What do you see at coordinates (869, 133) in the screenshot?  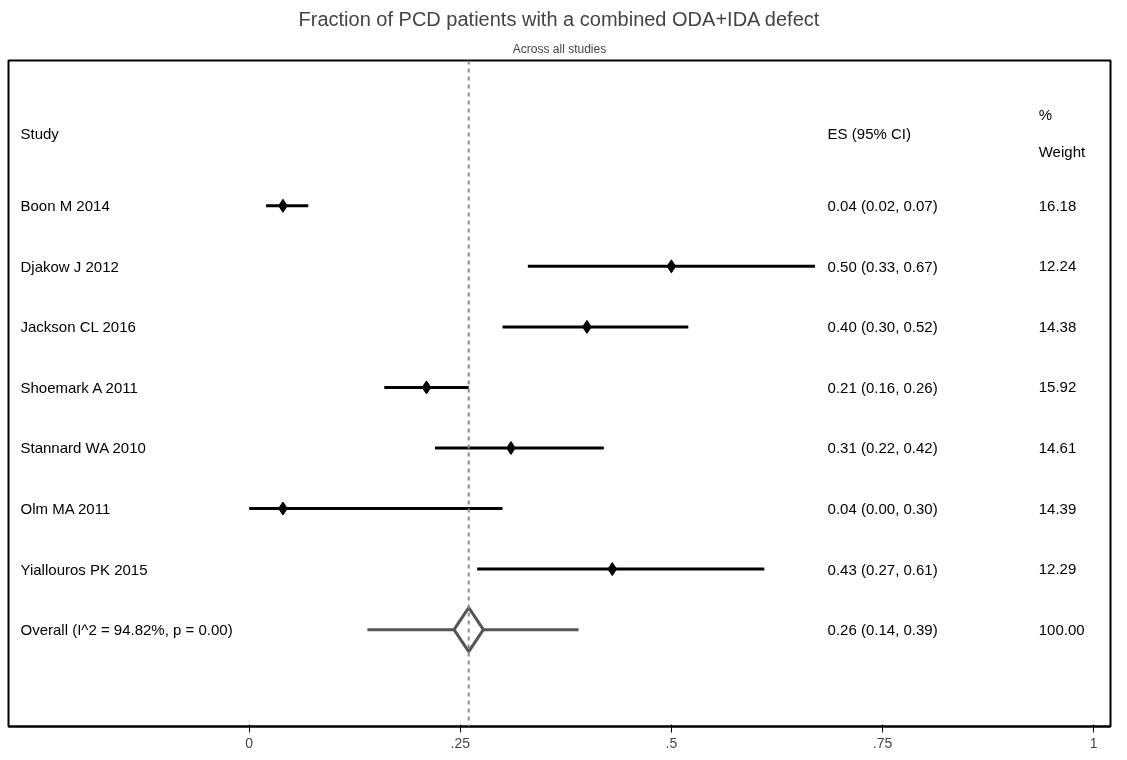 I see `text: ES (95% CI)` at bounding box center [869, 133].